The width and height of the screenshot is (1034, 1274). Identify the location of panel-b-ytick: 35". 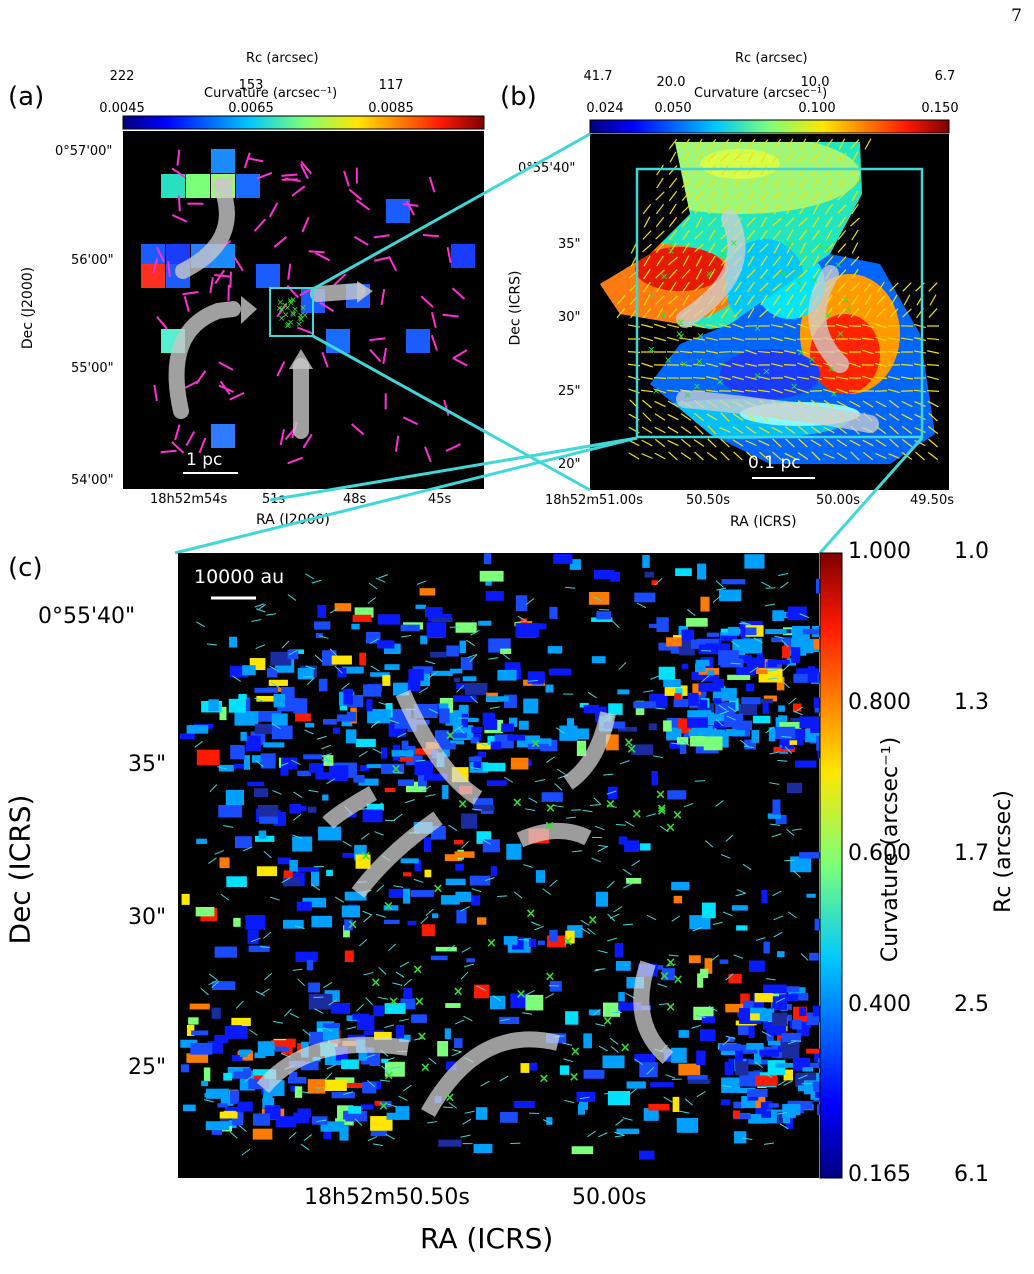
(569, 244).